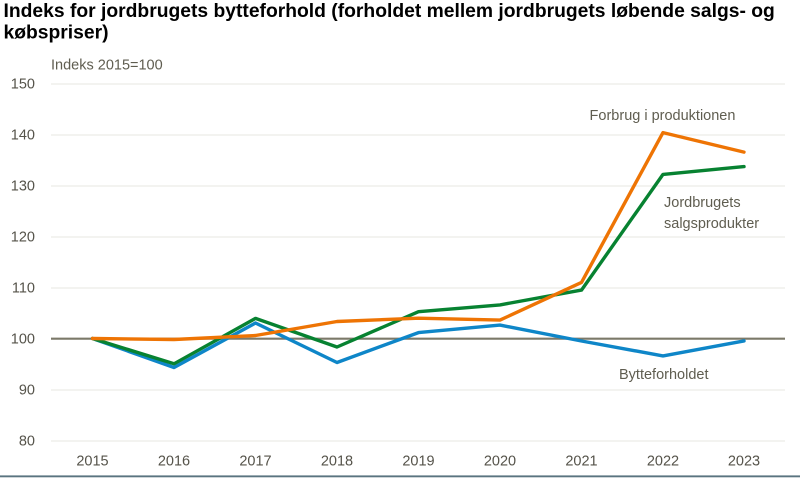 The image size is (800, 484). Describe the element at coordinates (702, 203) in the screenshot. I see `svg-text: Jordbrugets` at that location.